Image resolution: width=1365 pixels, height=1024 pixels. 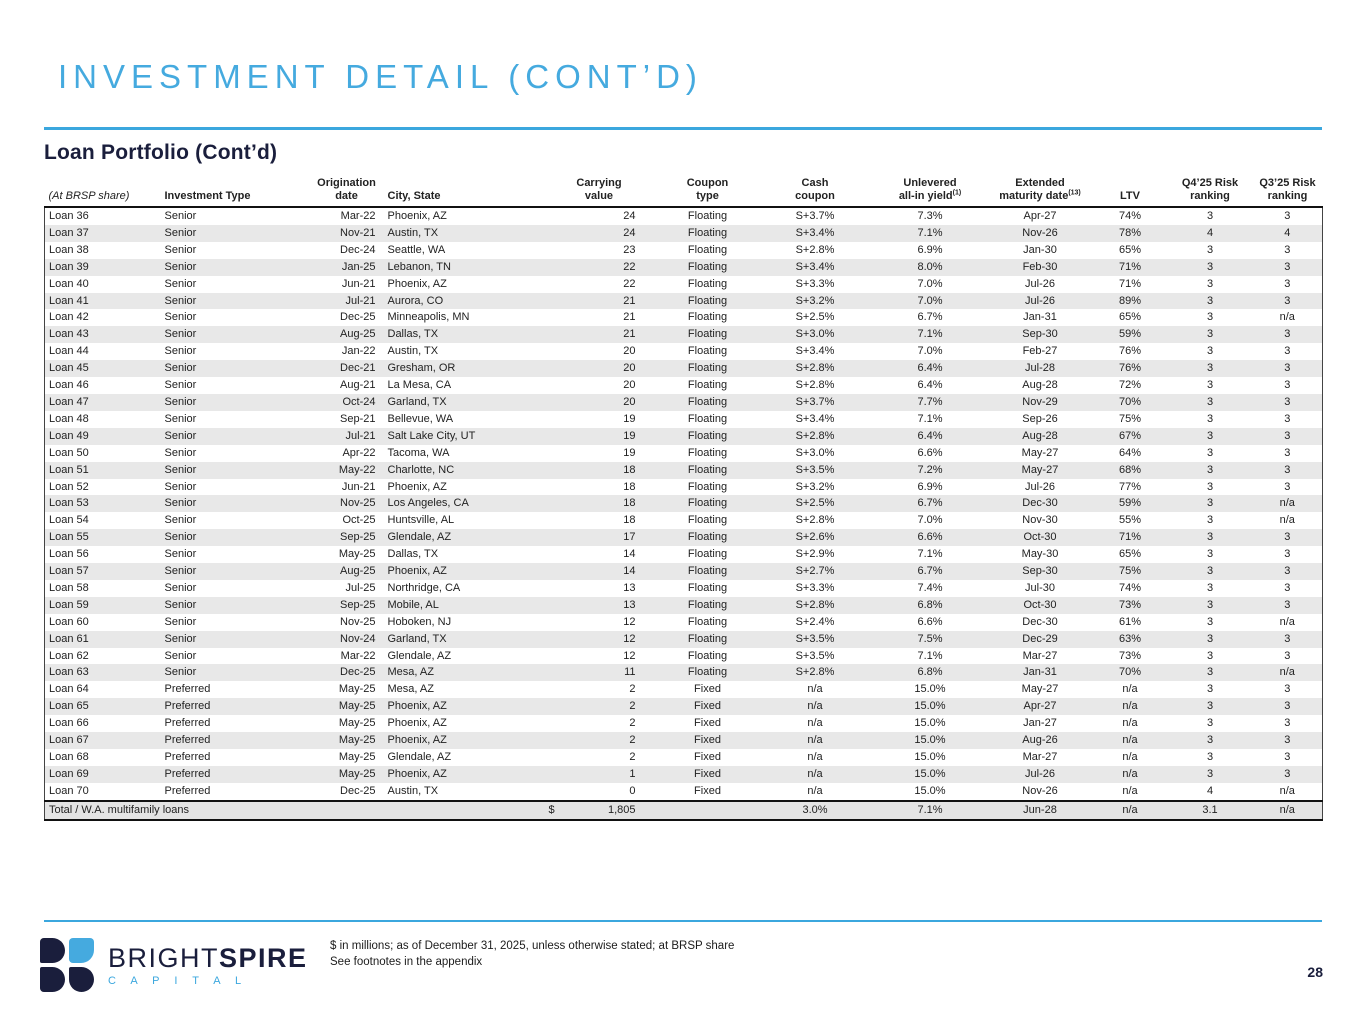 What do you see at coordinates (930, 334) in the screenshot?
I see `table-cell: 7.1%` at bounding box center [930, 334].